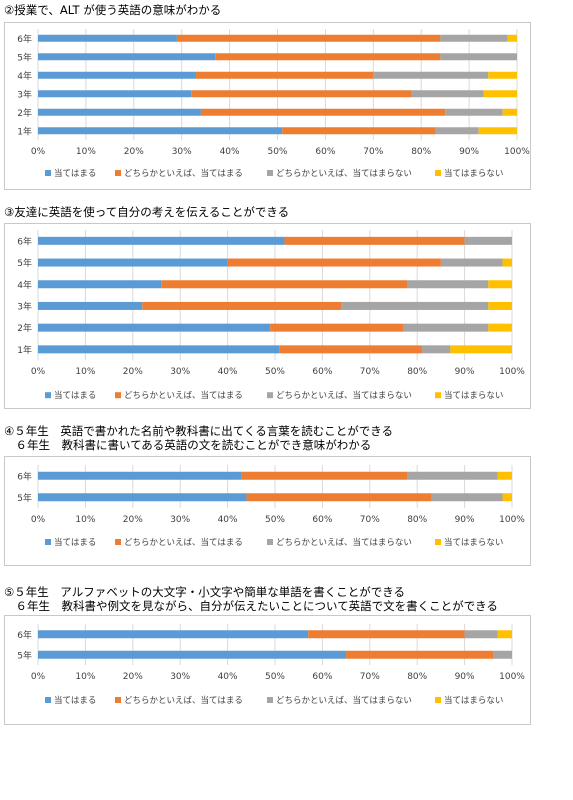 The image size is (573, 800). I want to click on chart-title-line: ③友達に英語を使って自分の考えを伝えることができる, so click(147, 212).